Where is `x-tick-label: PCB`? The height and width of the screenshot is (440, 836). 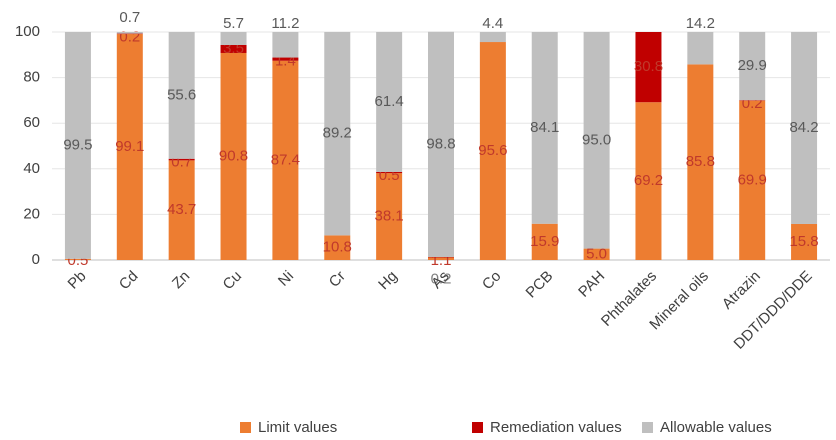 x-tick-label: PCB is located at coordinates (540, 285).